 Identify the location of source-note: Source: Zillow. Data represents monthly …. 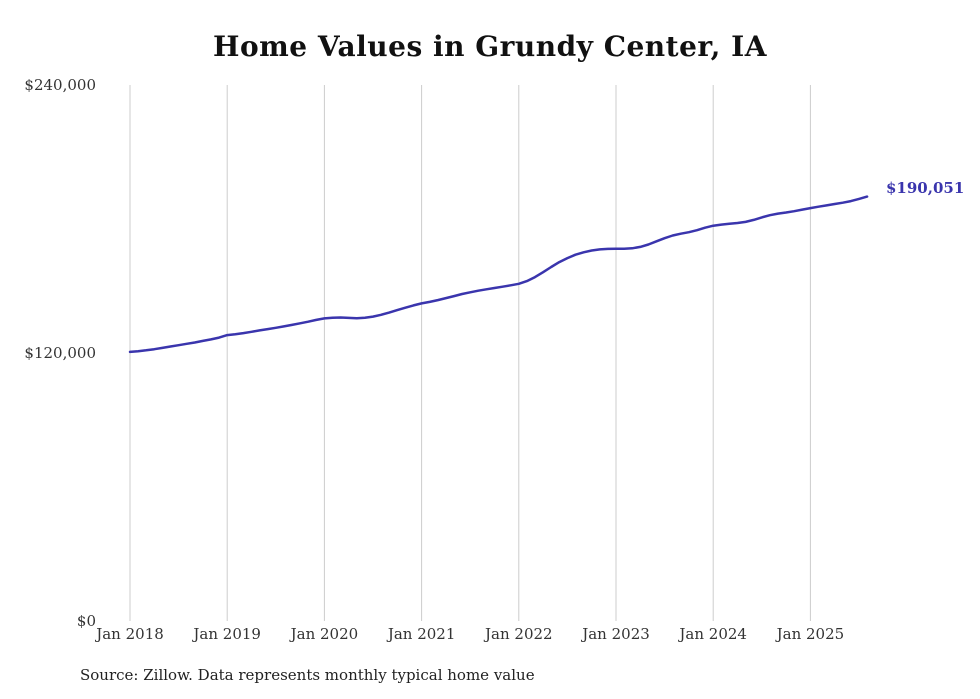
(307, 675).